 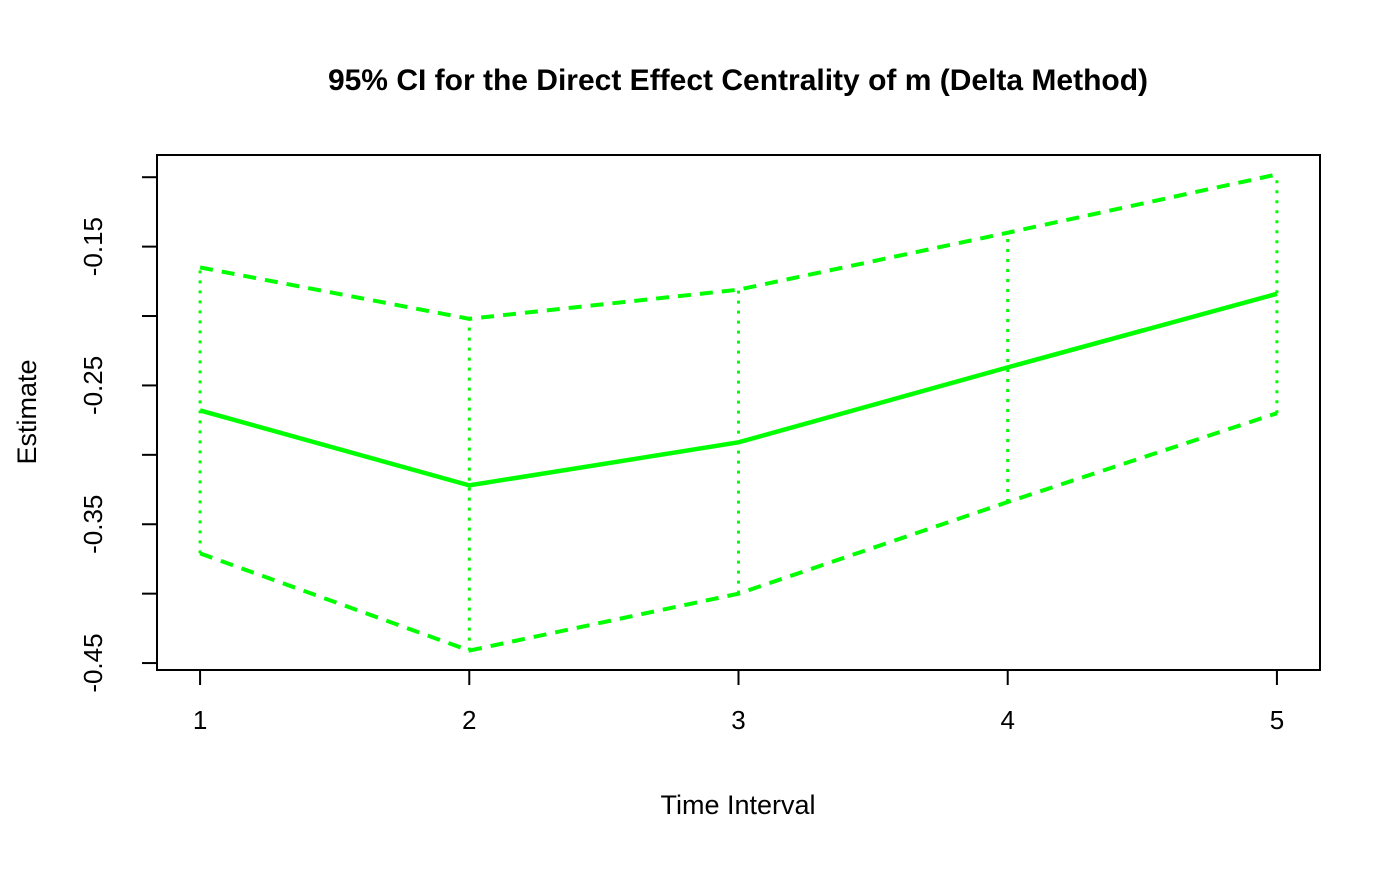 What do you see at coordinates (1277, 720) in the screenshot?
I see `x-tick-label: 5` at bounding box center [1277, 720].